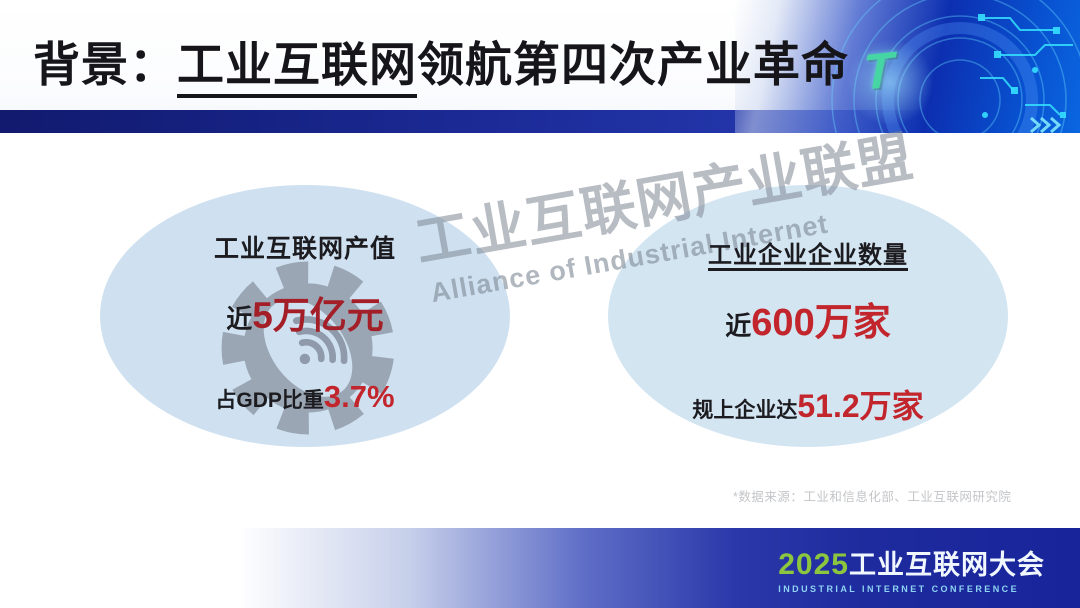 The height and width of the screenshot is (608, 1080). What do you see at coordinates (105, 64) in the screenshot?
I see `title-prefix: 背景：` at bounding box center [105, 64].